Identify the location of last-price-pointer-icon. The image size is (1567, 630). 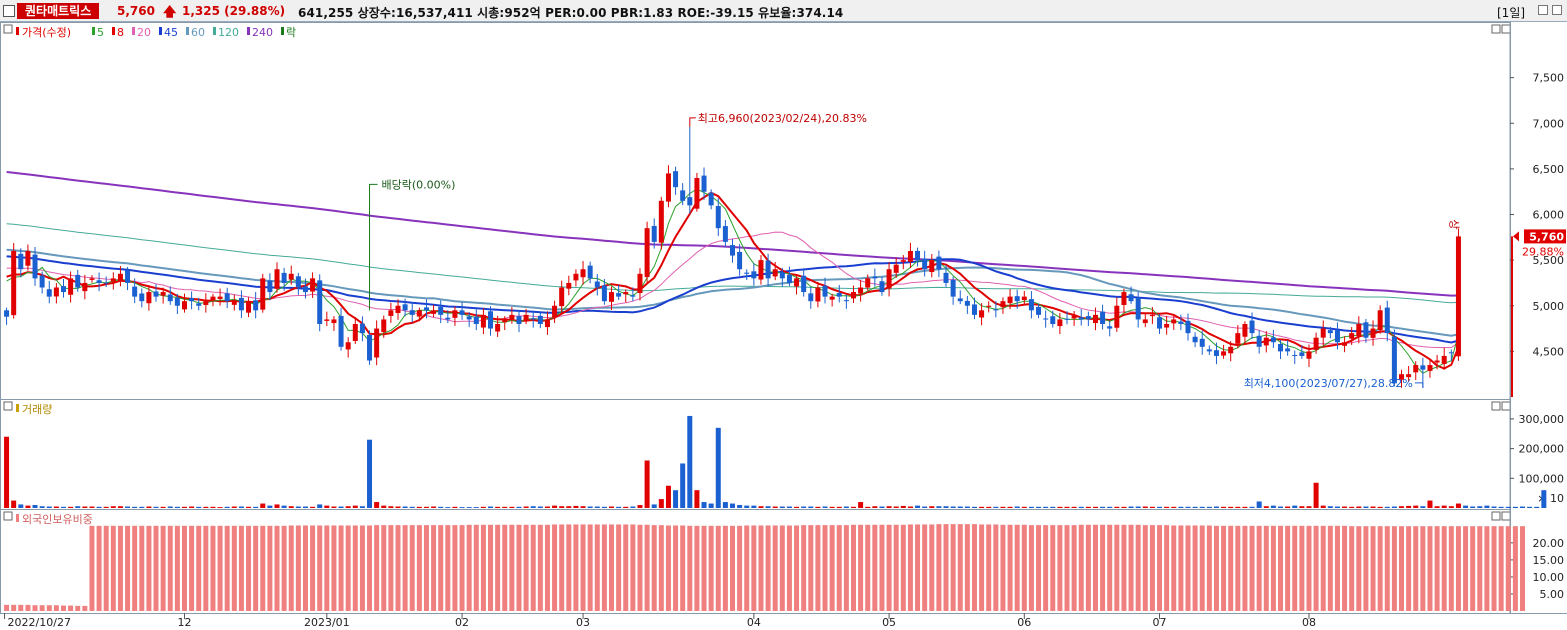
(1516, 236).